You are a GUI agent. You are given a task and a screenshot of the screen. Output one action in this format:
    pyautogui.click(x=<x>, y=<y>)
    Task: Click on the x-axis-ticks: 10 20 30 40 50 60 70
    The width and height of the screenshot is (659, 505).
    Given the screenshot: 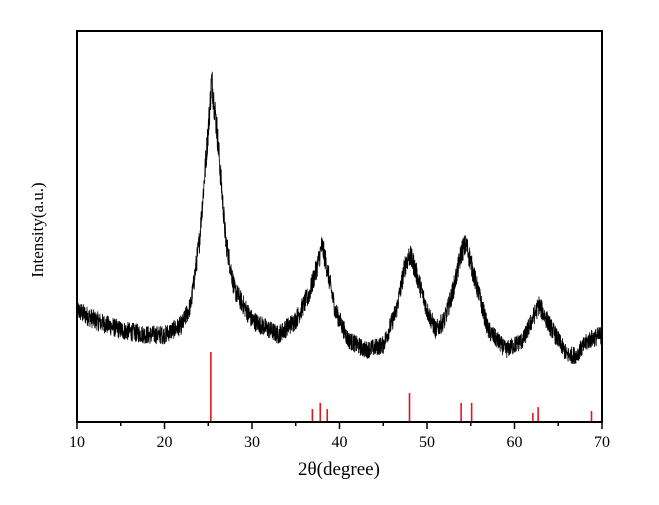 What is the action you would take?
    pyautogui.click(x=339, y=436)
    